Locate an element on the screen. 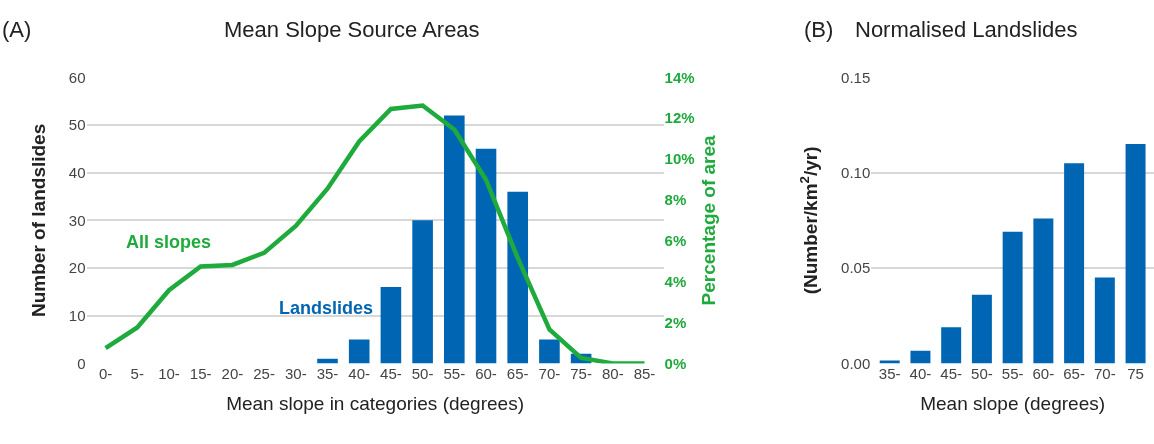 The width and height of the screenshot is (1154, 444). x-tick-label: 75 is located at coordinates (1135, 374).